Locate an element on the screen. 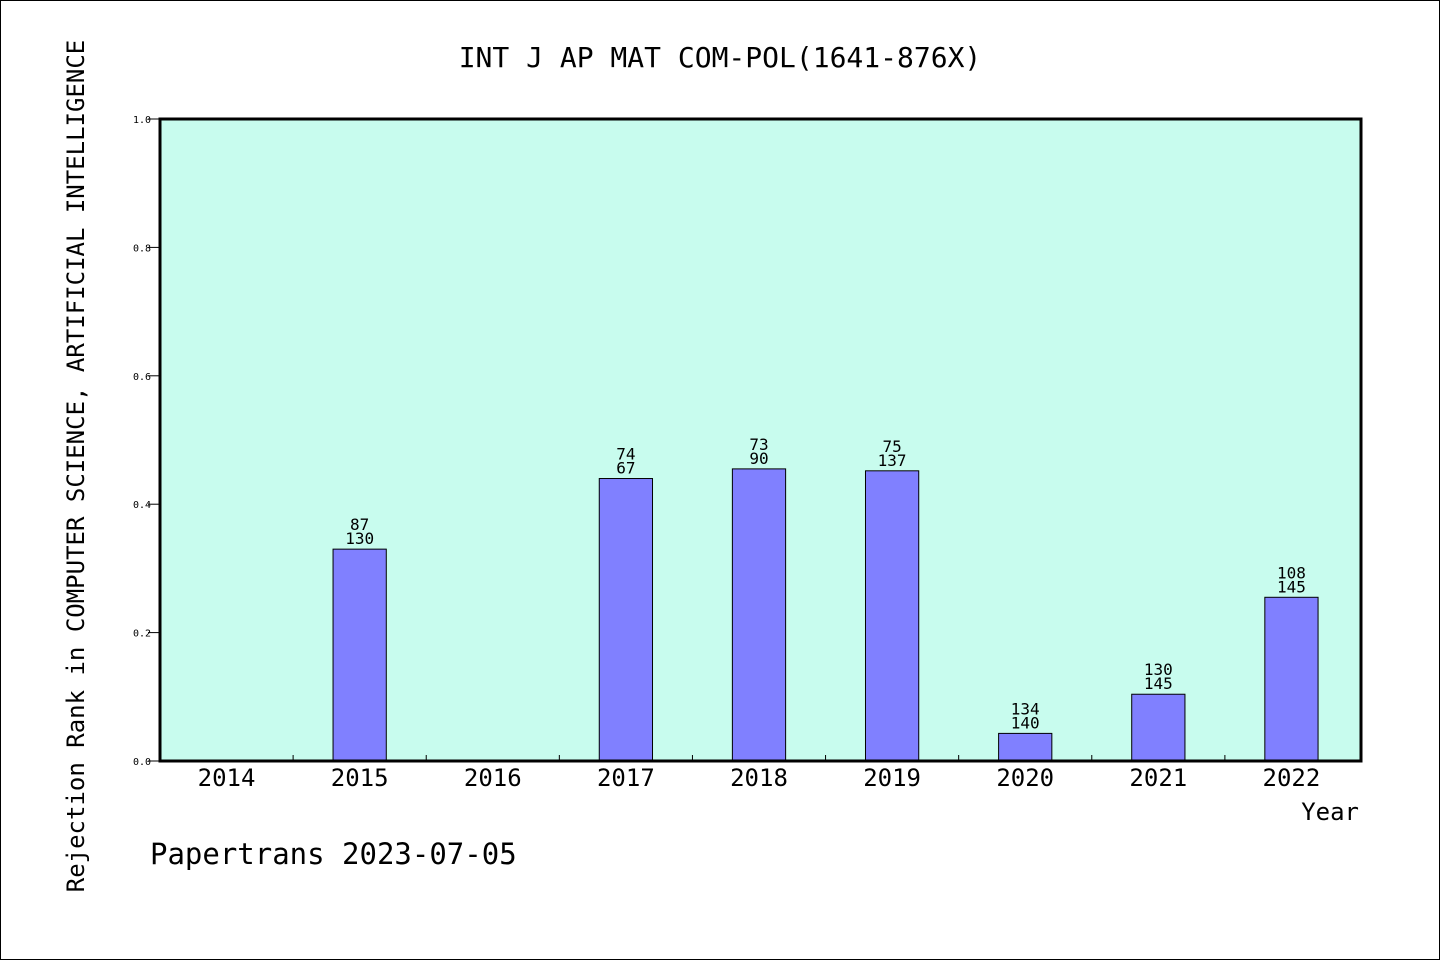 The width and height of the screenshot is (1440, 960). bar-2022 is located at coordinates (1291, 679).